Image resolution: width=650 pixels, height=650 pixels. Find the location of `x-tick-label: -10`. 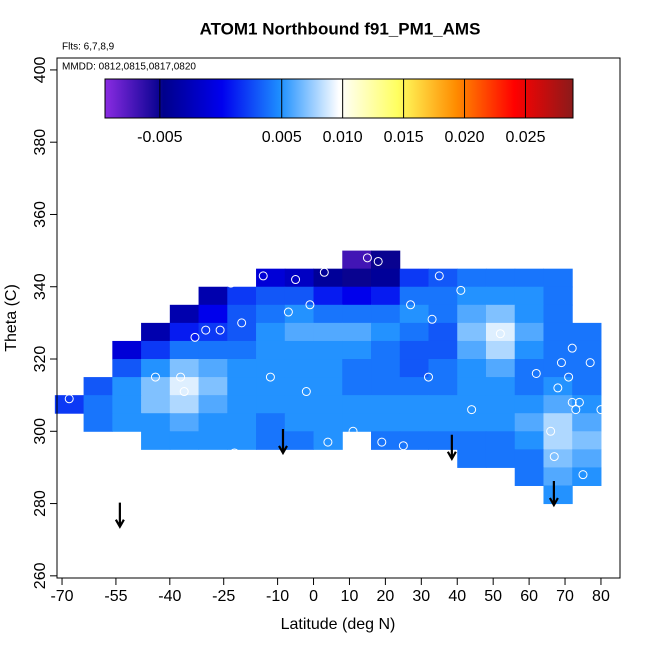

x-tick-label: -10 is located at coordinates (277, 596).